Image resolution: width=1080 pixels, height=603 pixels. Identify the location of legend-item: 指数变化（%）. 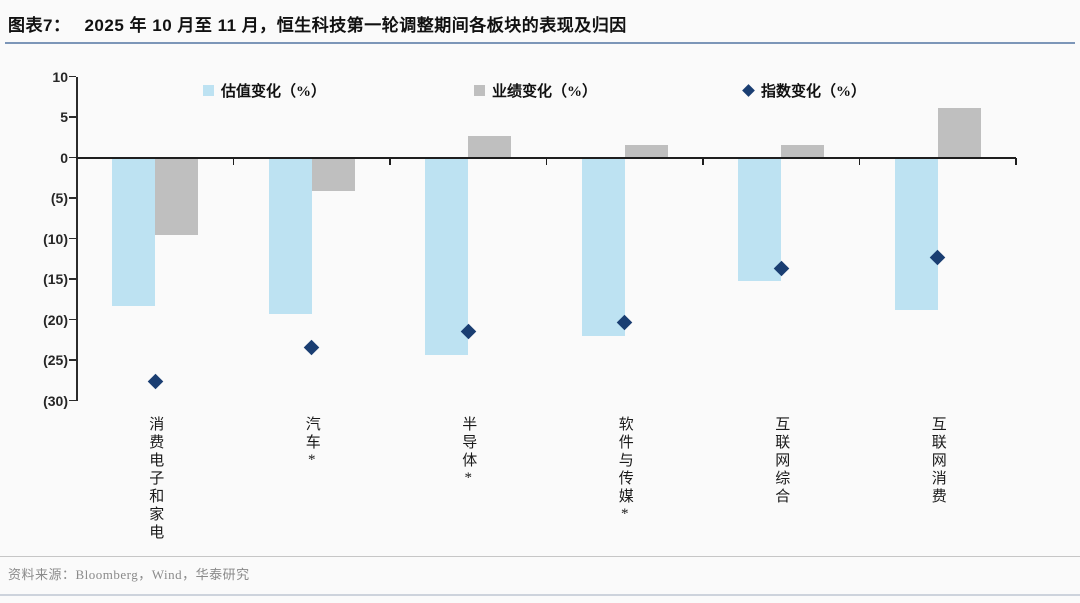
(804, 90).